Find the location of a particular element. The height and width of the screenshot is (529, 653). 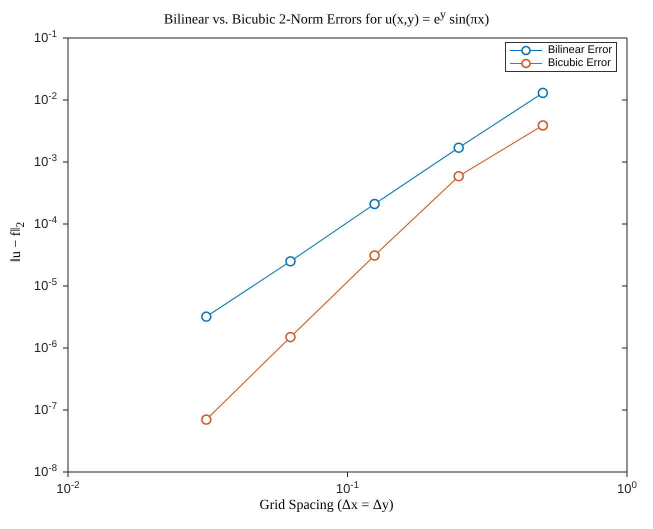

x-axis-title: Grid Spacing (Δx = Δy) is located at coordinates (326, 506).